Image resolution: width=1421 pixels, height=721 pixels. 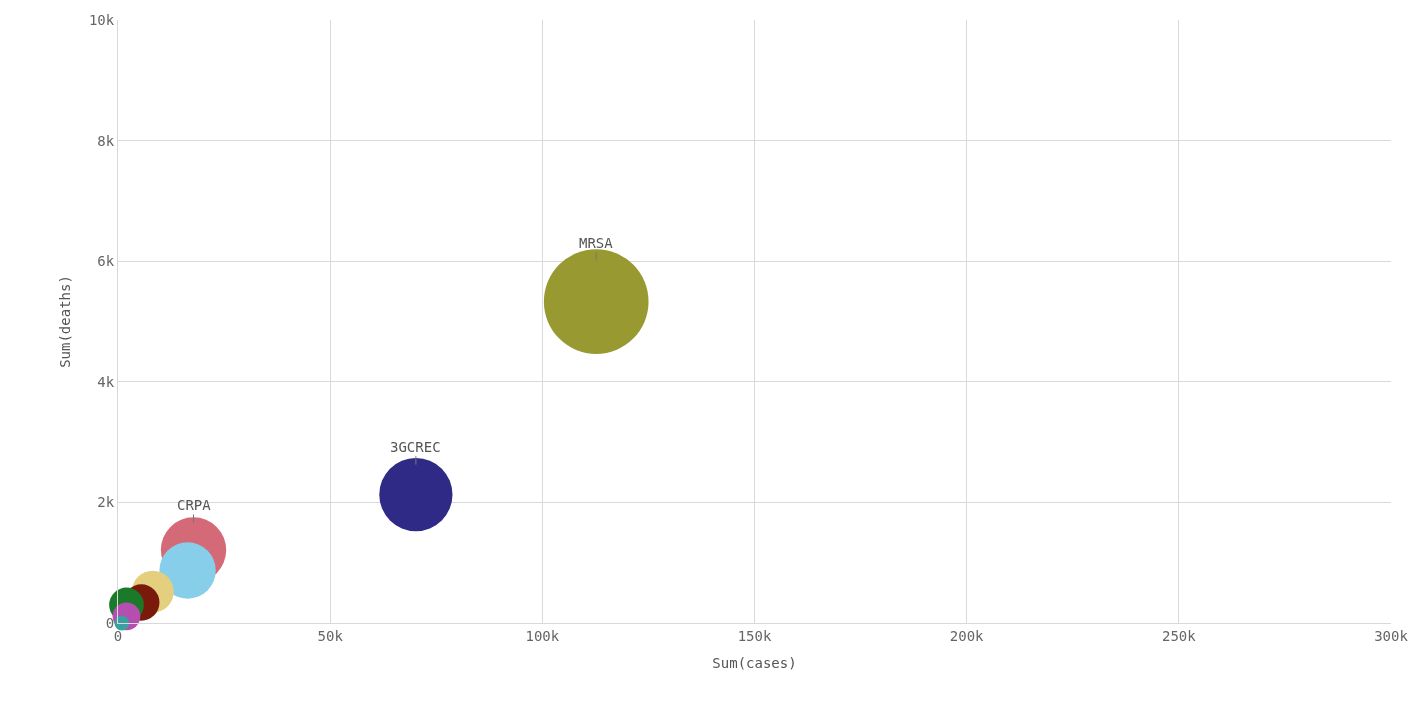 What do you see at coordinates (596, 243) in the screenshot?
I see `annotation: MRSA` at bounding box center [596, 243].